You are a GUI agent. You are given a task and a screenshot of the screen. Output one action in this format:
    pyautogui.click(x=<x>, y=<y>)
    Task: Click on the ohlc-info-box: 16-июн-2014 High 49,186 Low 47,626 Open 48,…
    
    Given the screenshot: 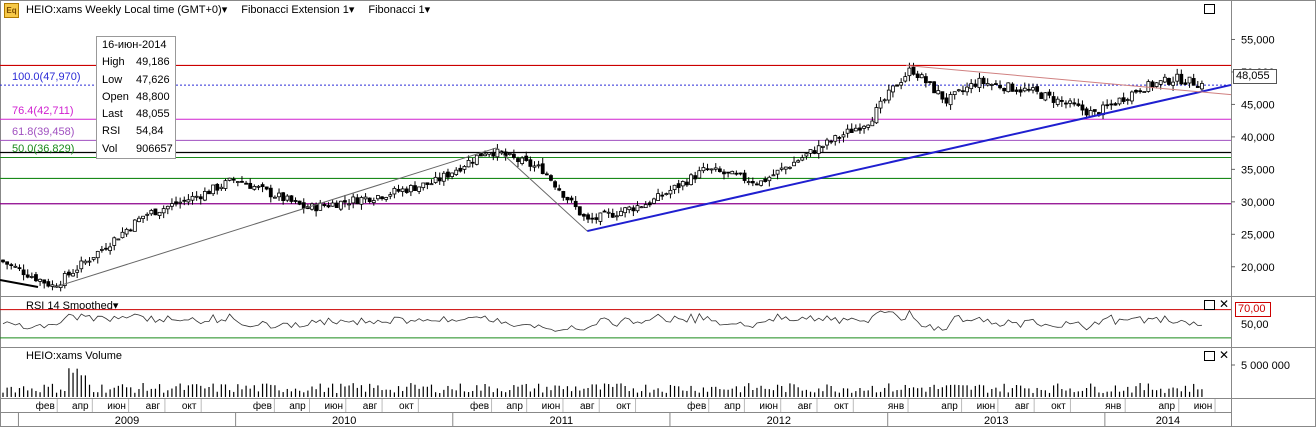 What is the action you would take?
    pyautogui.click(x=136, y=98)
    